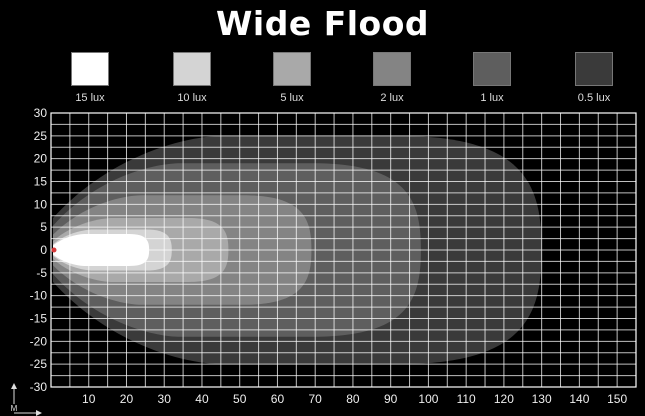 The image size is (645, 416). Describe the element at coordinates (89, 399) in the screenshot. I see `x-tick-label: 10` at that location.